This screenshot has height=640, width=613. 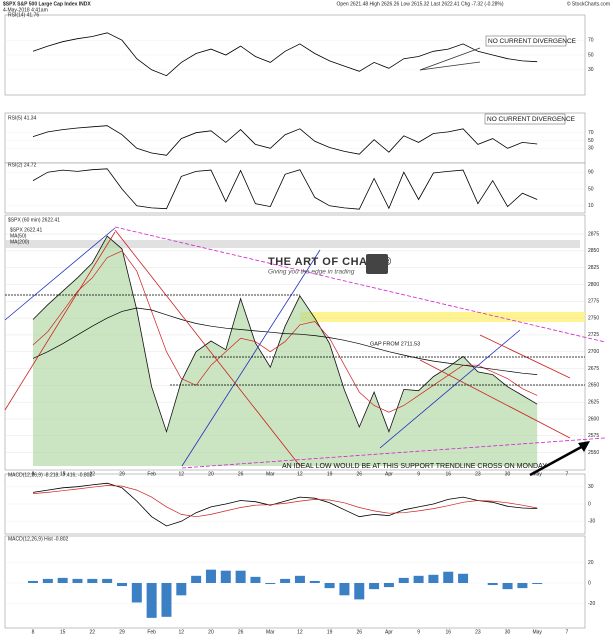 I want to click on arrow, so click(x=557, y=460).